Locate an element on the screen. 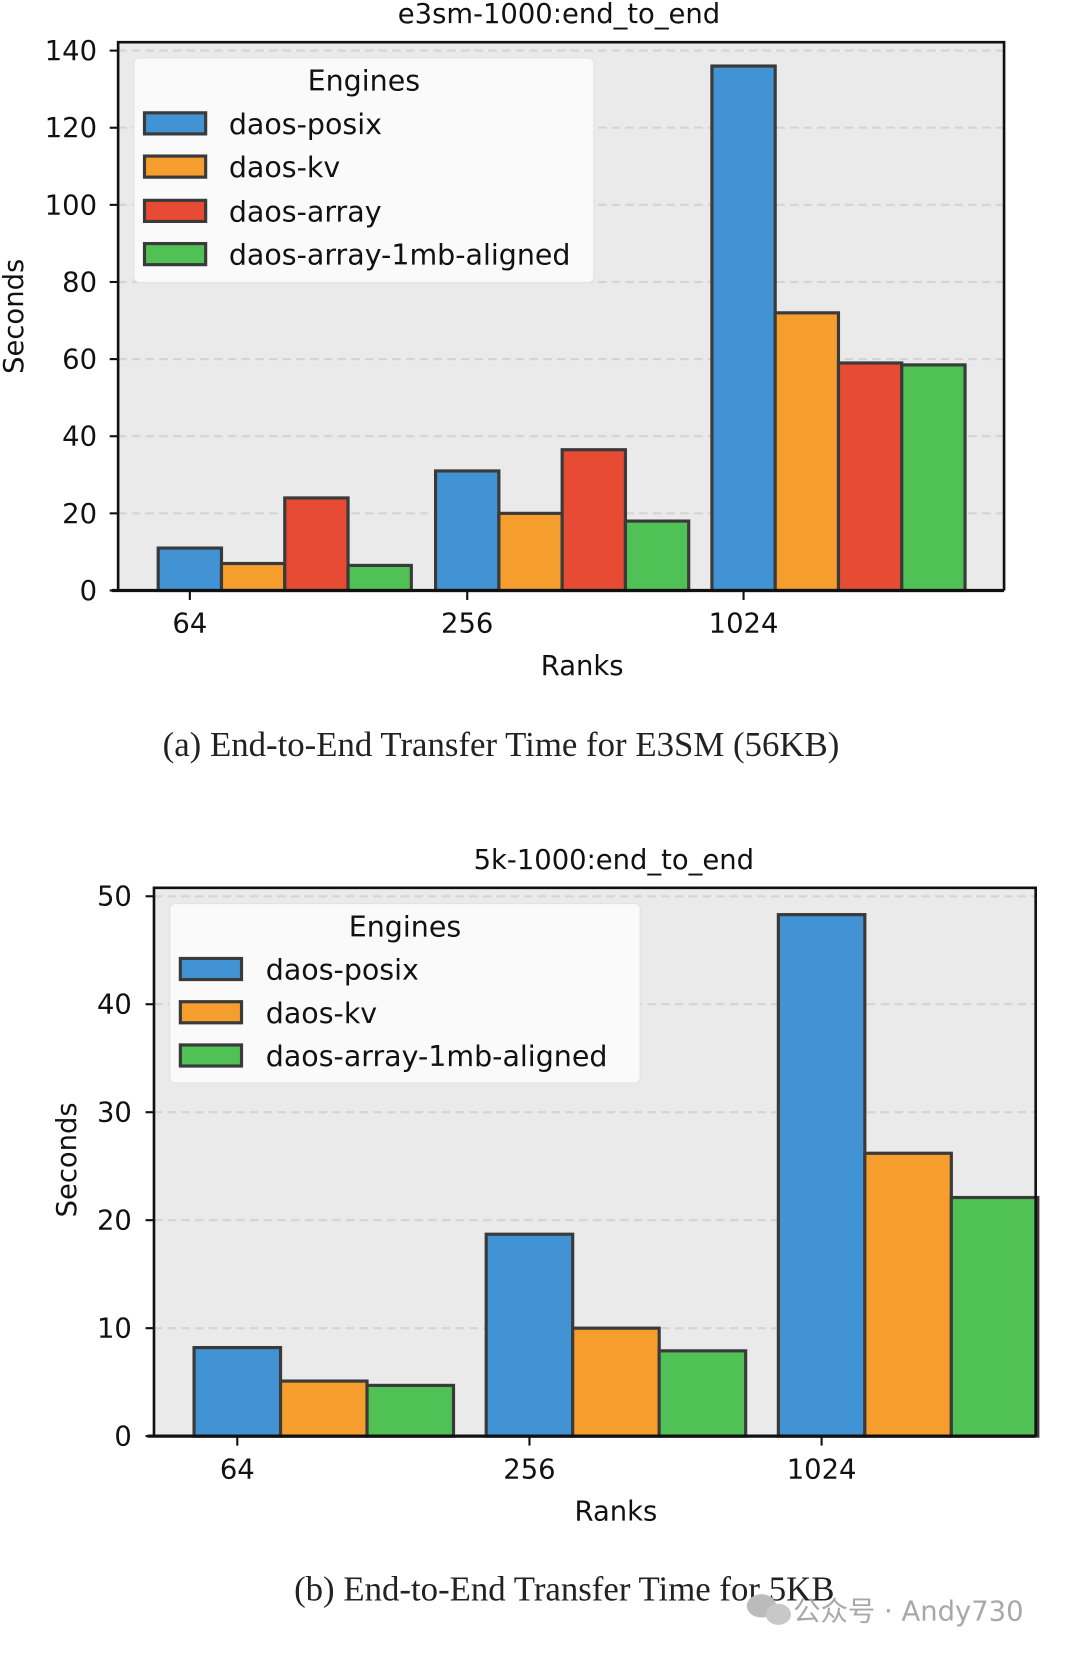 This screenshot has height=1666, width=1080. y-tick-label: 10 is located at coordinates (114, 1329).